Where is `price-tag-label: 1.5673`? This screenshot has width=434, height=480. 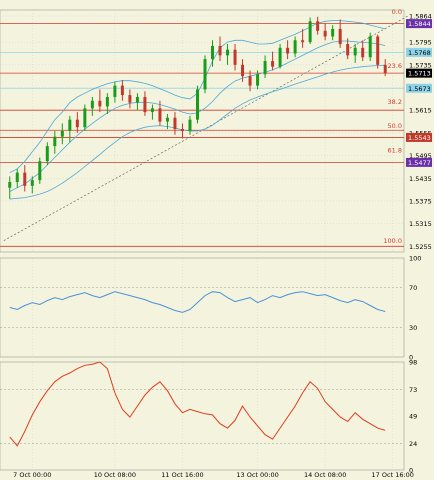 price-tag-label: 1.5673 is located at coordinates (419, 89).